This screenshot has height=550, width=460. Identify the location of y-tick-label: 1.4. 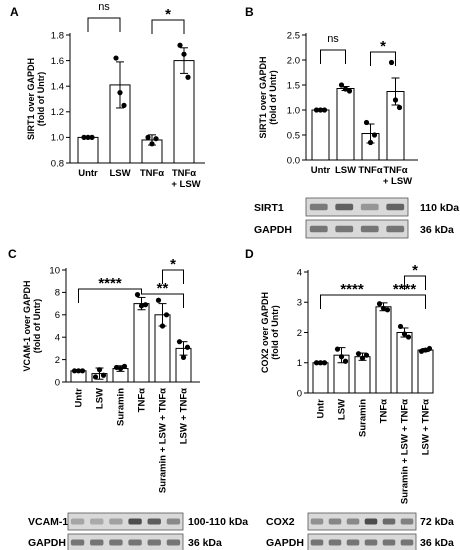
(57, 87).